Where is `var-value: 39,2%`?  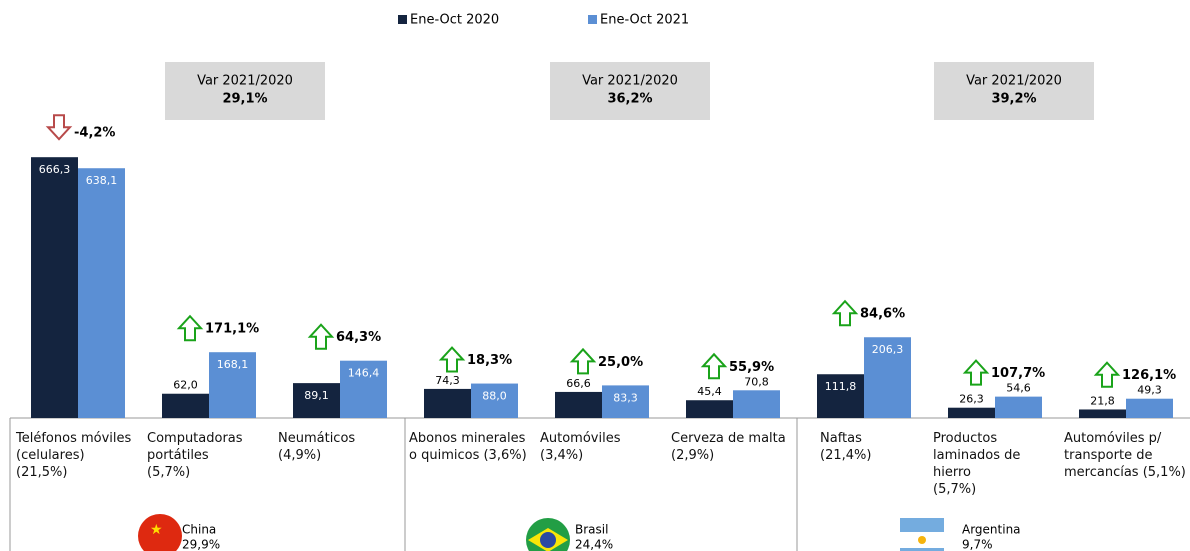 var-value: 39,2% is located at coordinates (1013, 99).